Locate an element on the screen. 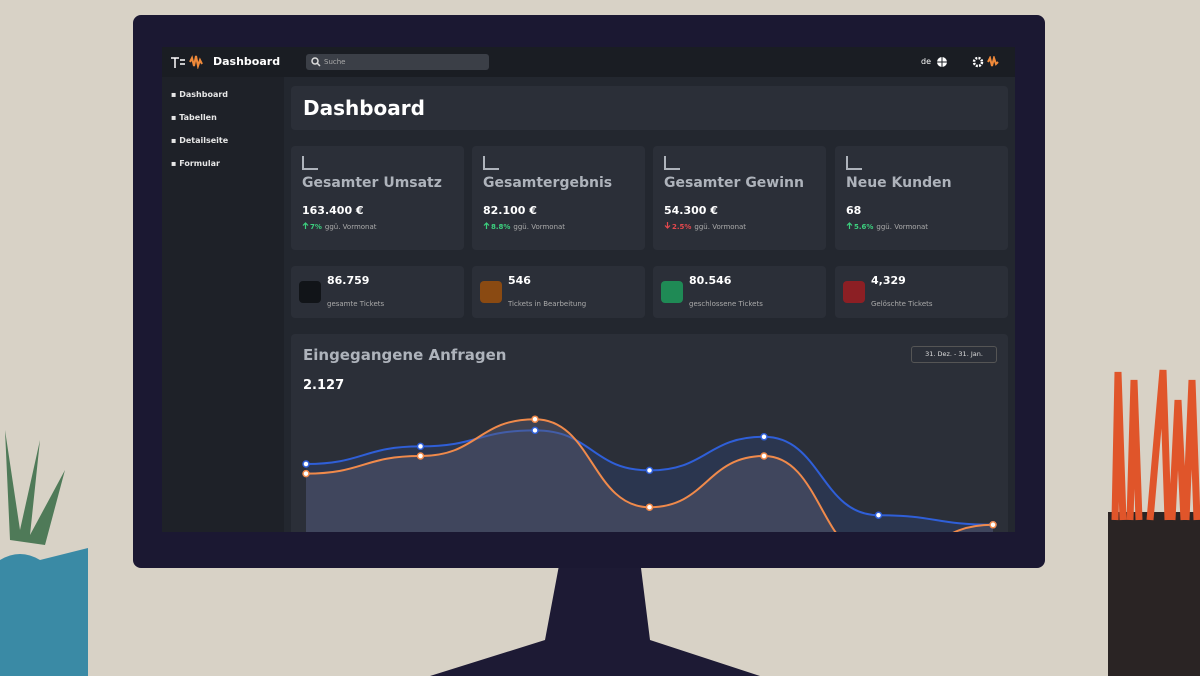  app-title: Dashboard is located at coordinates (247, 61).